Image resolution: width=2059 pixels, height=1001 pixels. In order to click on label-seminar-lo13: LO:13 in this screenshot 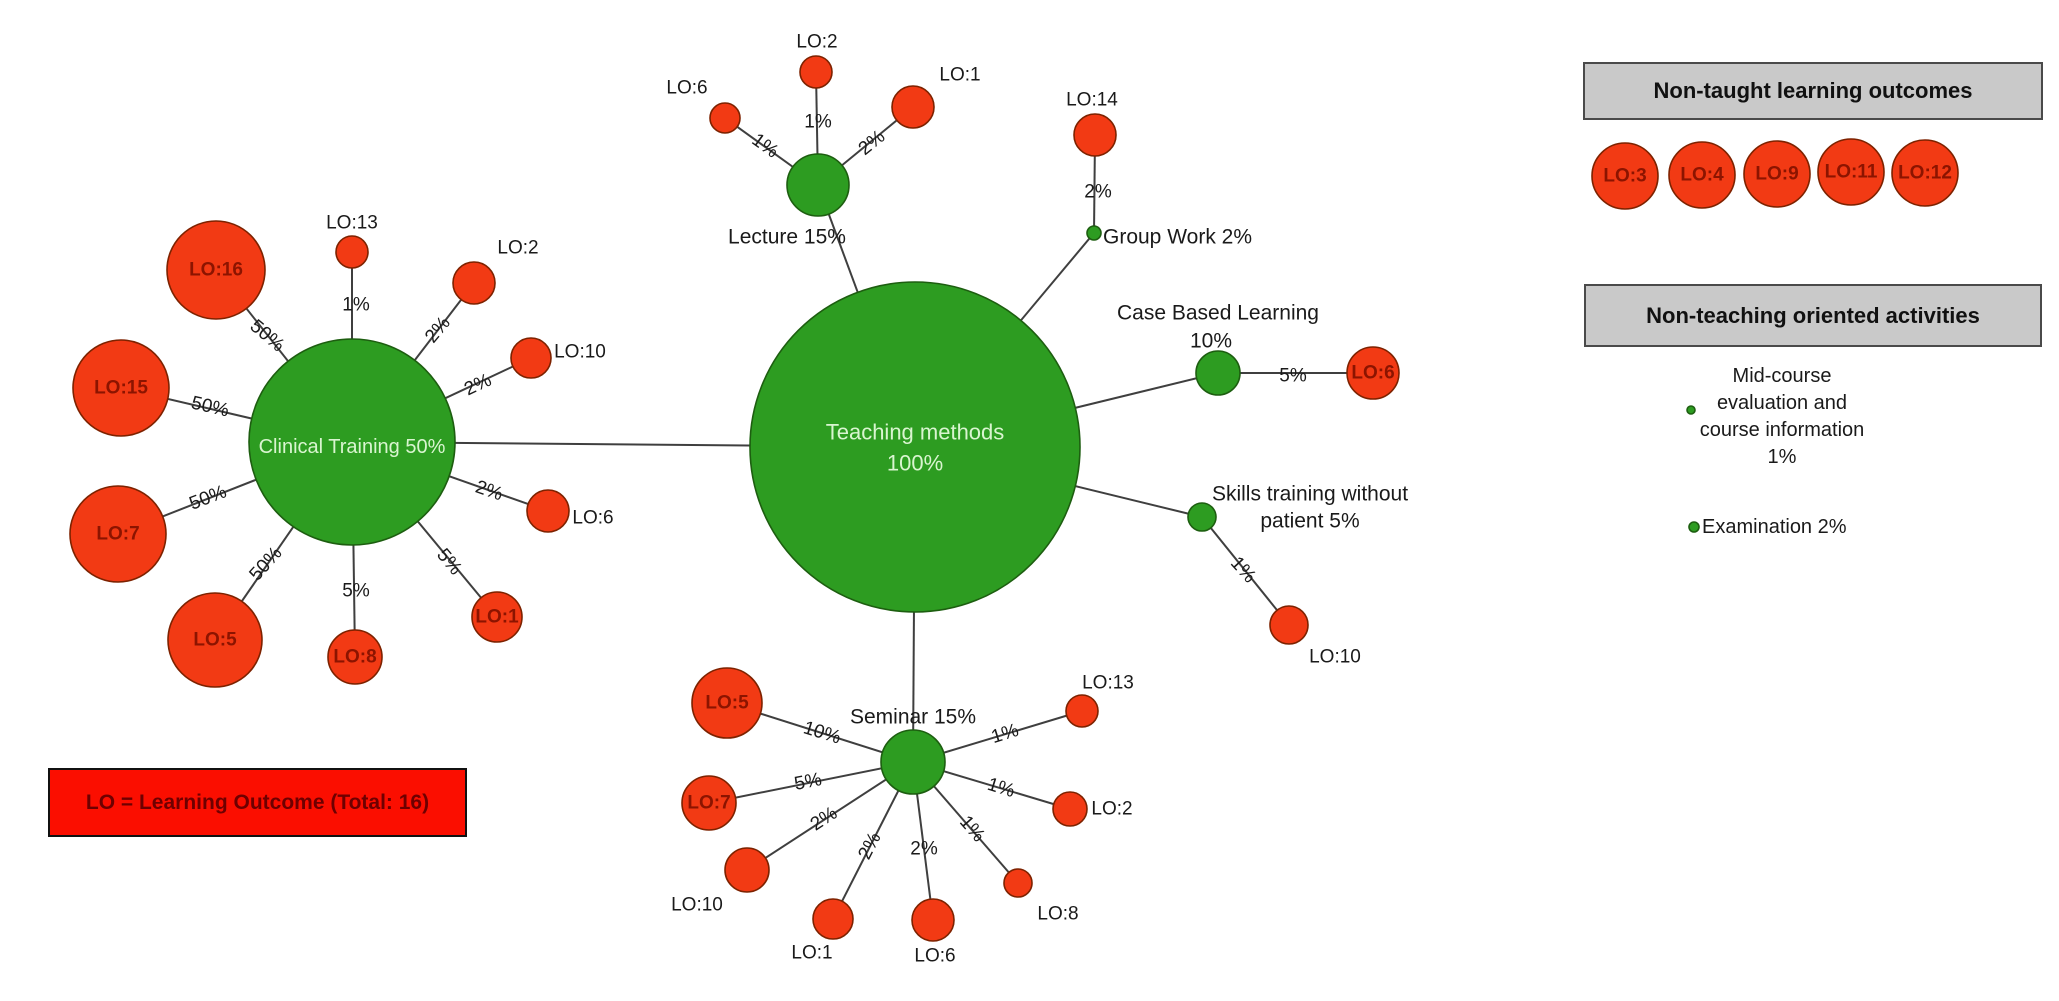, I will do `click(1108, 683)`.